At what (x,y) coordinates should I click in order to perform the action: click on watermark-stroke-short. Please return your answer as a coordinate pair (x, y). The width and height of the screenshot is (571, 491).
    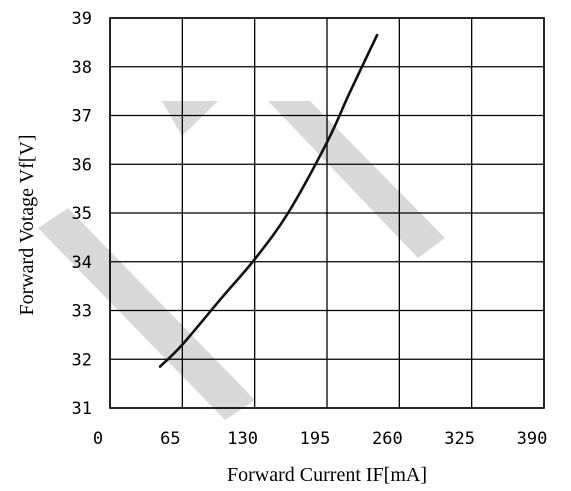
    Looking at the image, I should click on (190, 118).